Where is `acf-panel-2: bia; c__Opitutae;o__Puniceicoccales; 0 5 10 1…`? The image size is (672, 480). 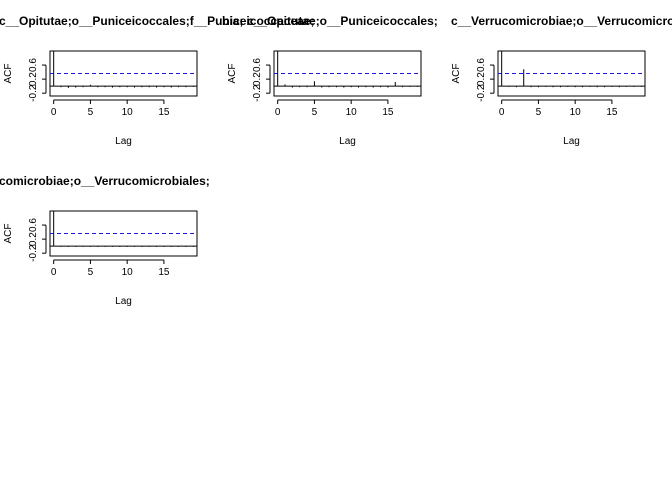 acf-panel-2: bia; c__Opitutae;o__Puniceicoccales; 0 5 10 1… is located at coordinates (330, 80).